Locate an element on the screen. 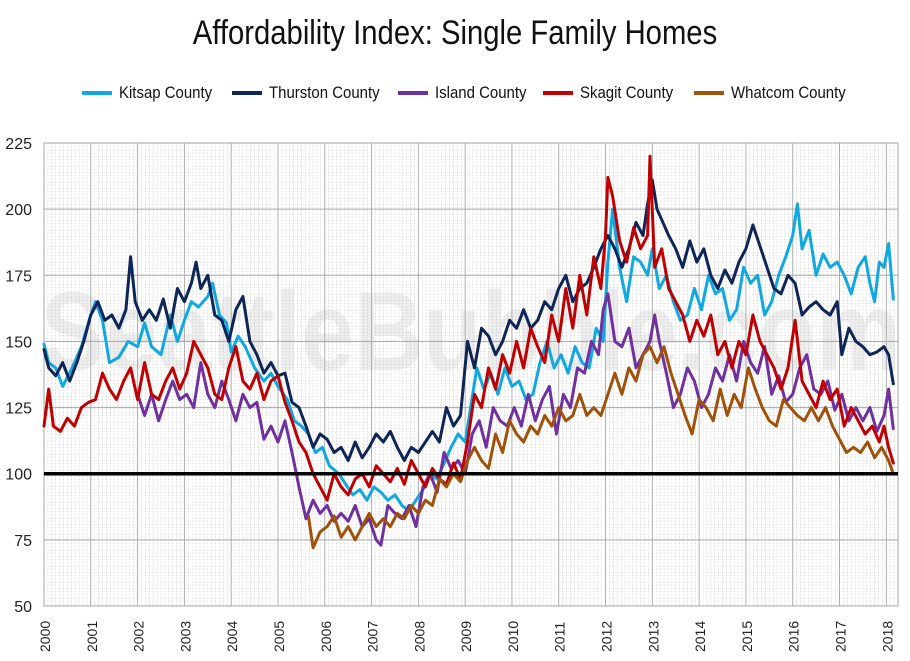  legend-item: Island County is located at coordinates (468, 93).